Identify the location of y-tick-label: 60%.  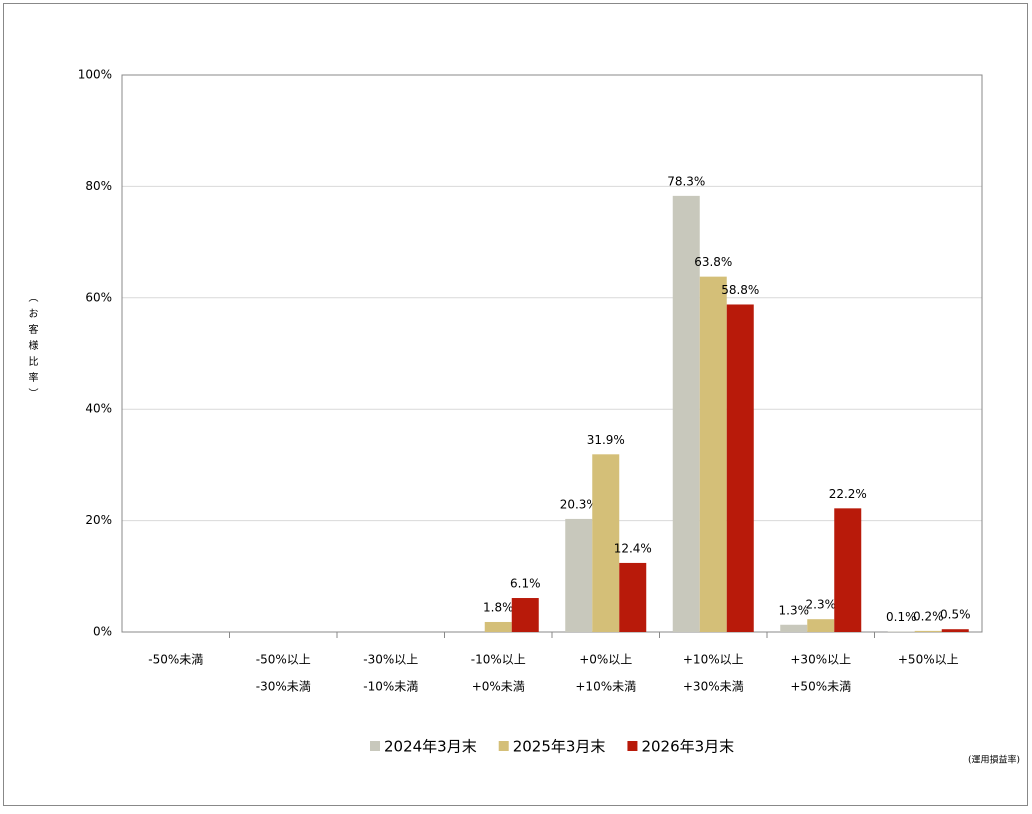
(98, 297).